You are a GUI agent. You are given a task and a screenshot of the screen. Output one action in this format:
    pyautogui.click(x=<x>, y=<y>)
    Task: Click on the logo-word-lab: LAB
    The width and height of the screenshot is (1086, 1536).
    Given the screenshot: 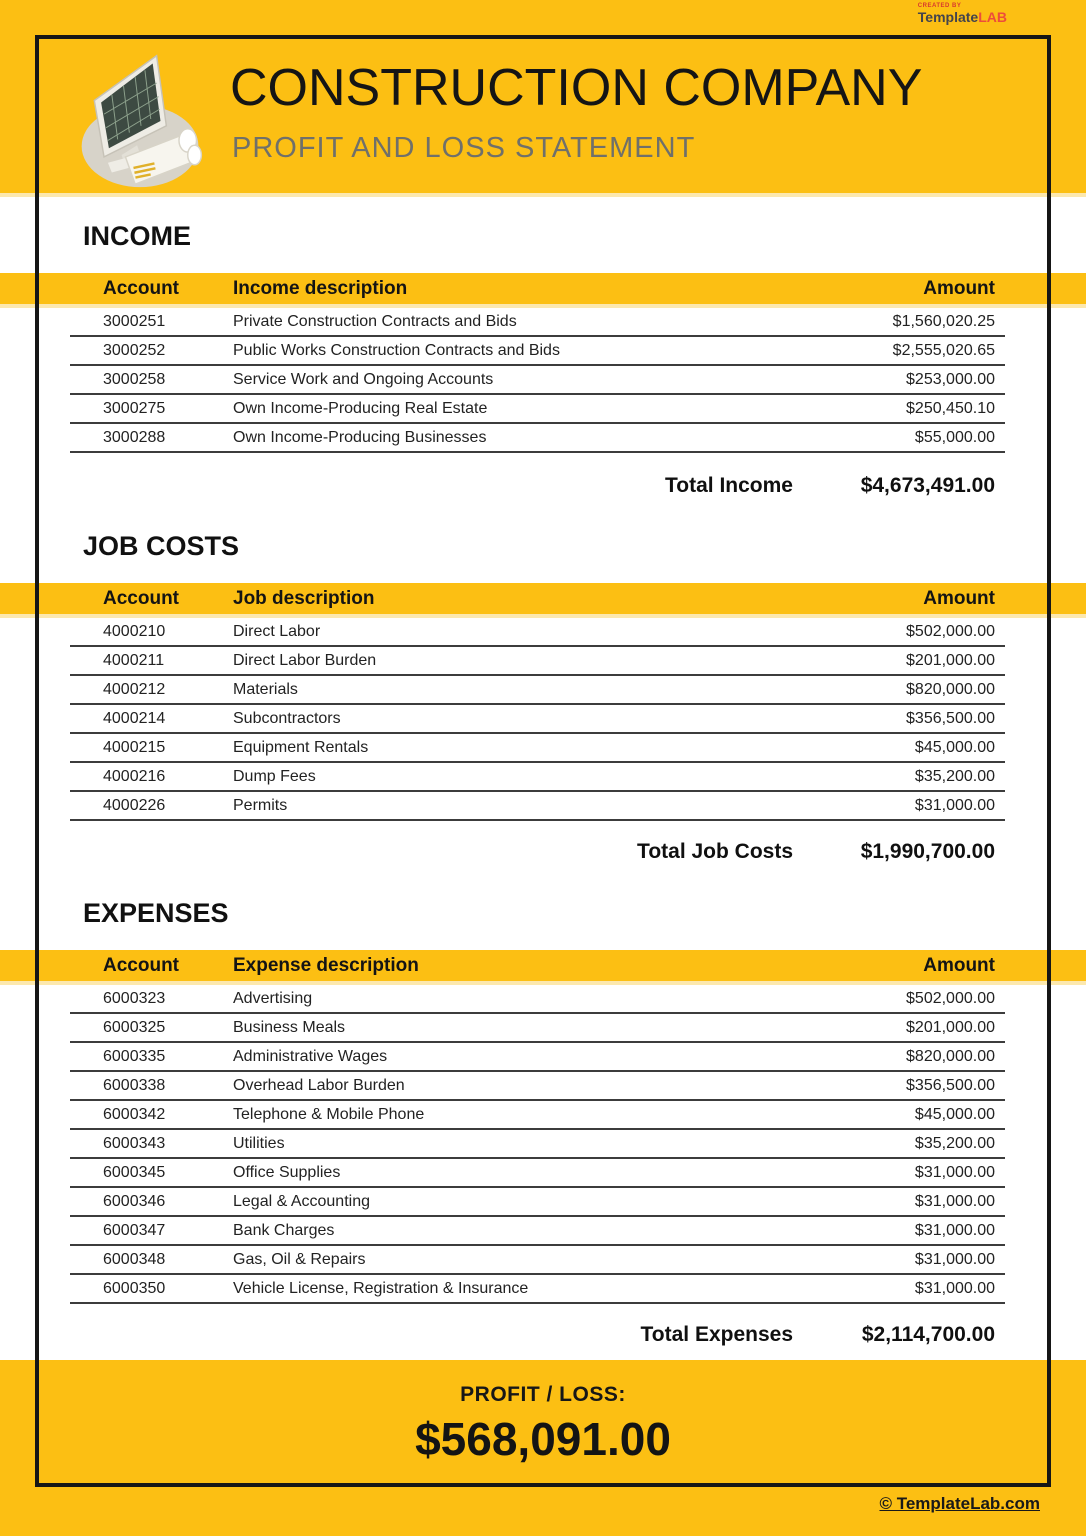 What is the action you would take?
    pyautogui.click(x=992, y=17)
    